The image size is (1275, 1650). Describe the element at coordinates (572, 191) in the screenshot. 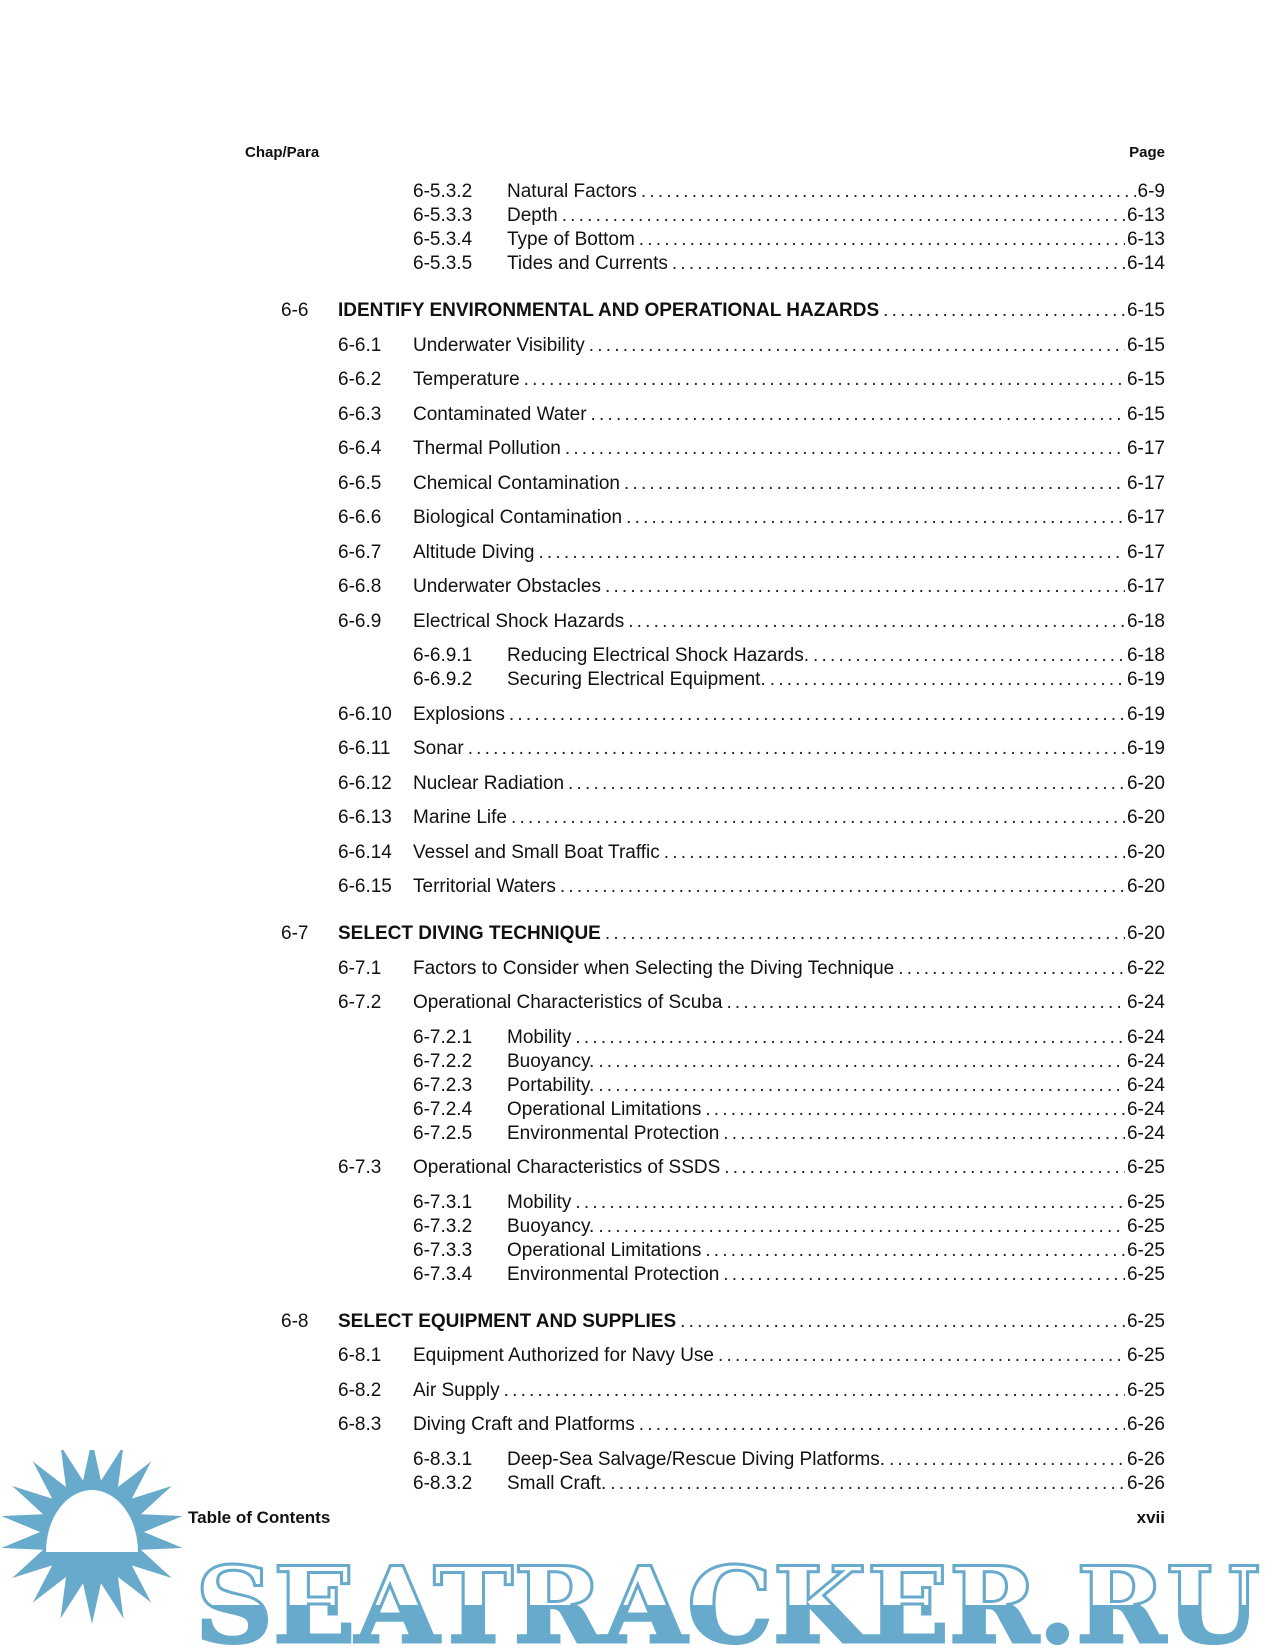

I see `toc-entry-title: Natural Factors` at that location.